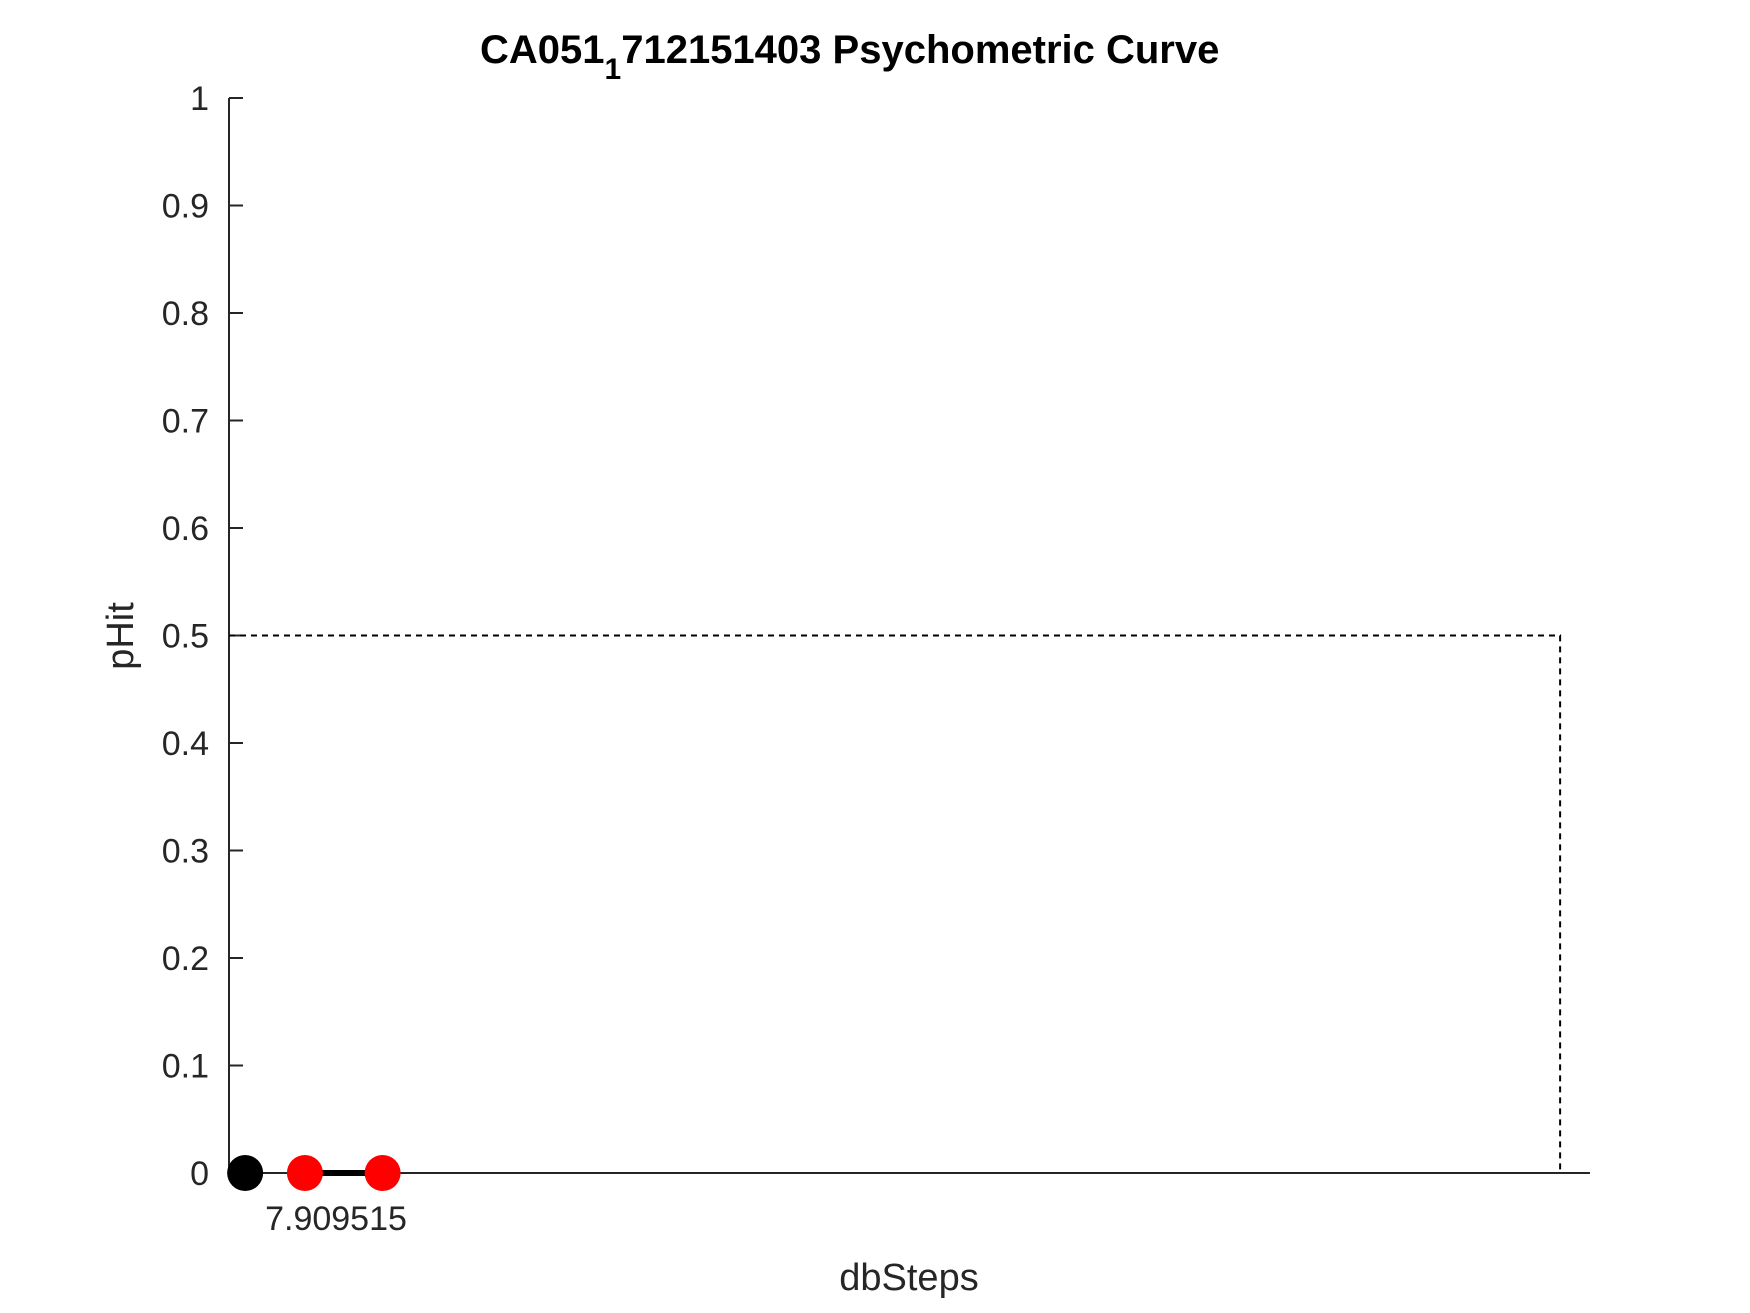 This screenshot has height=1313, width=1750. Describe the element at coordinates (185, 529) in the screenshot. I see `y-tick-label: 0.6` at that location.